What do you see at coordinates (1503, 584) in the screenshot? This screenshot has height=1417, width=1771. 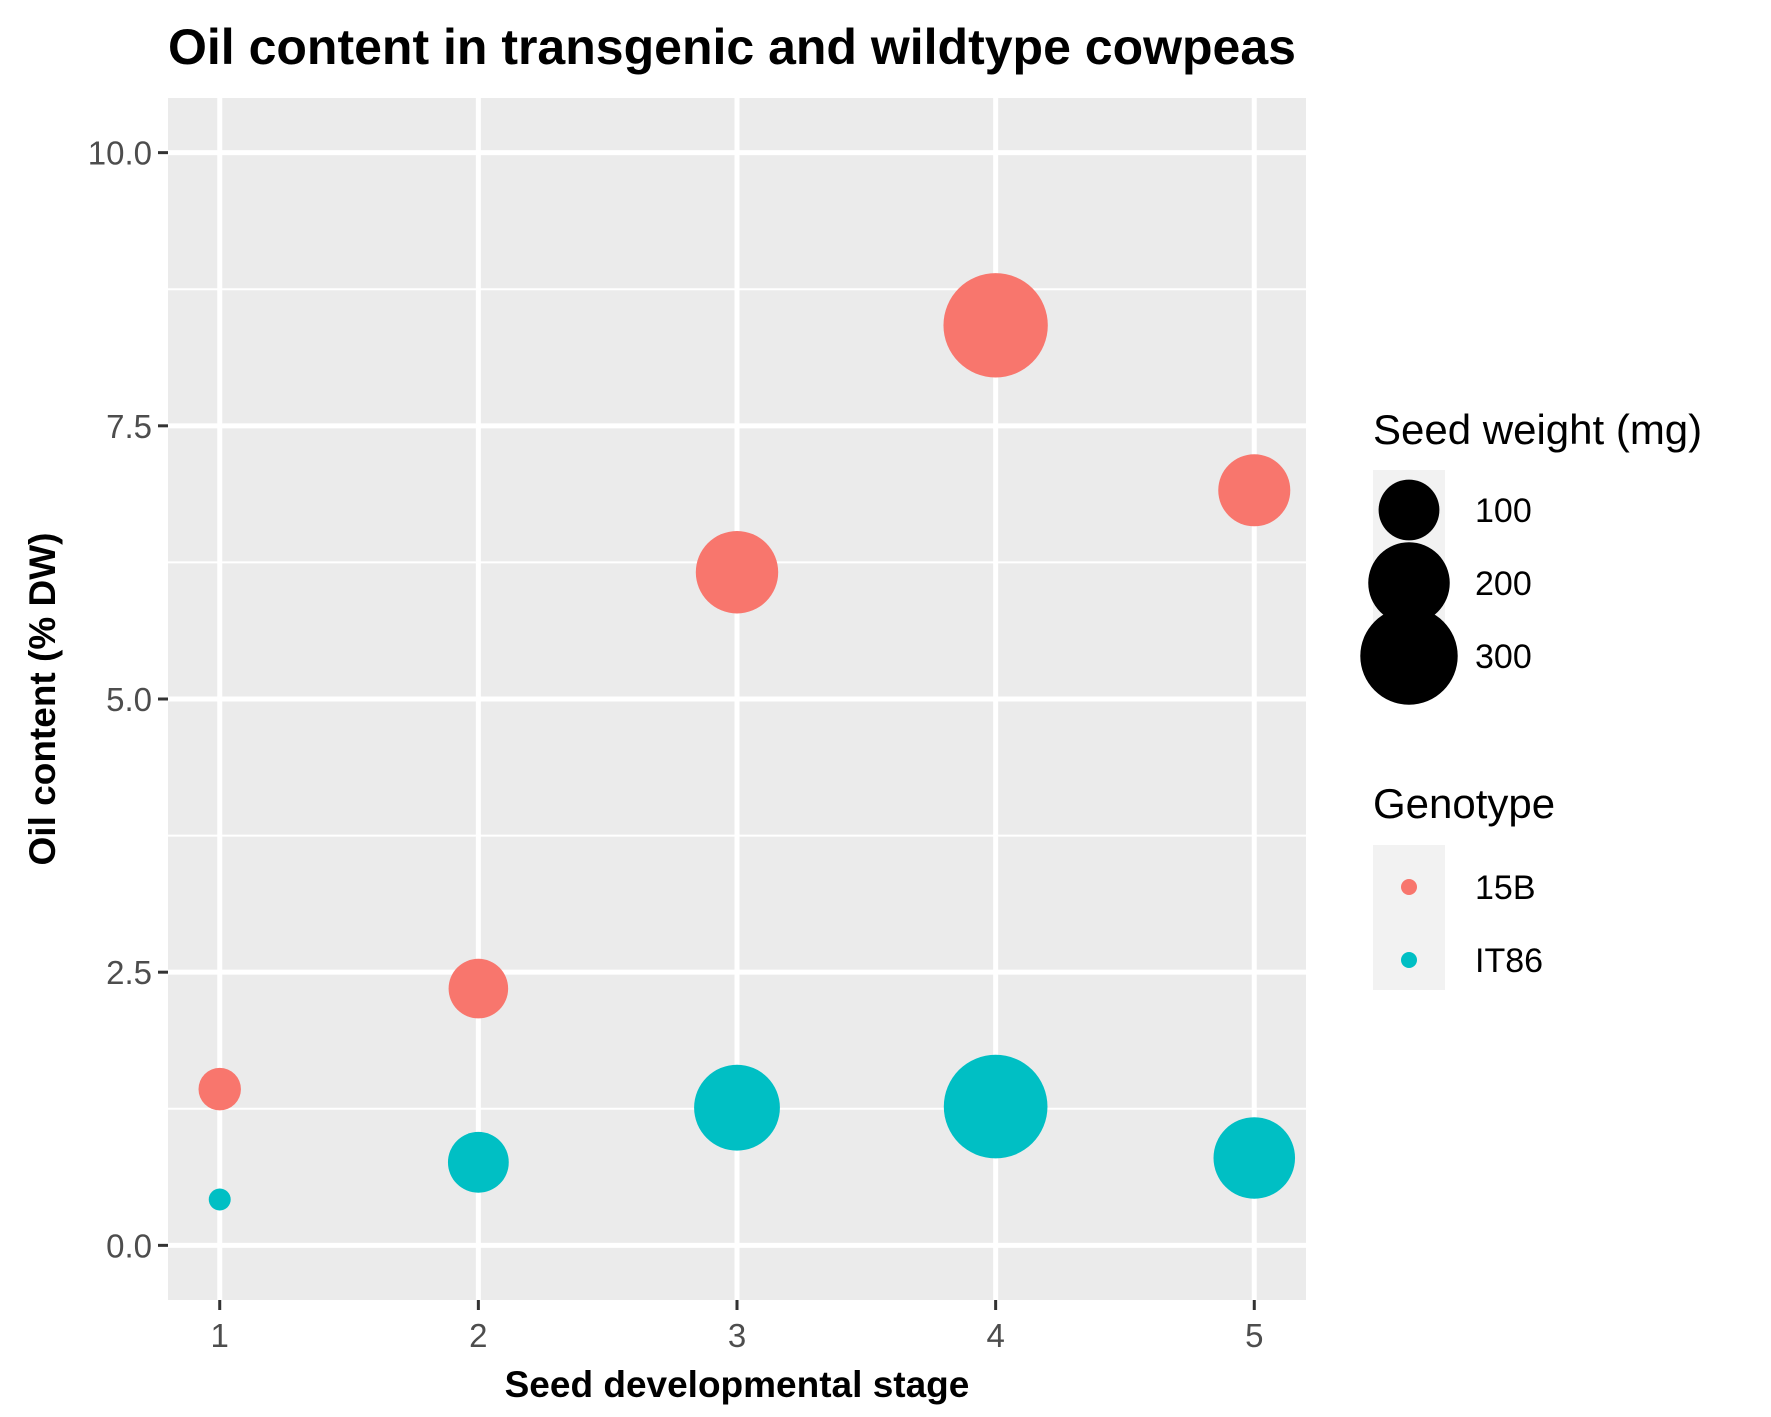 I see `size-legend-label: 200` at bounding box center [1503, 584].